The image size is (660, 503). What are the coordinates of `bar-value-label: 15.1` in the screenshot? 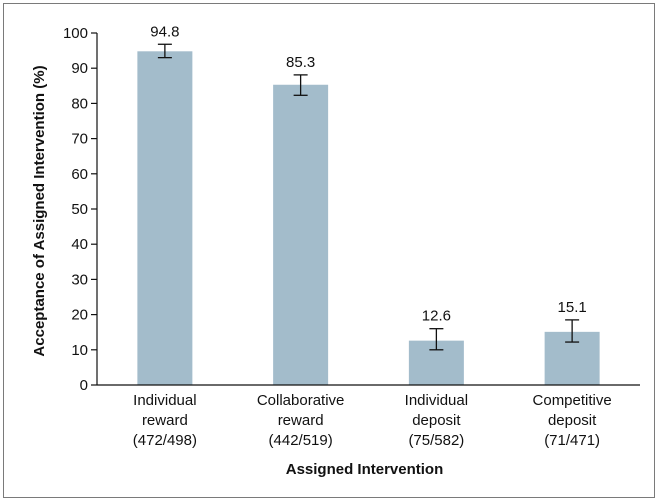 It's located at (572, 307).